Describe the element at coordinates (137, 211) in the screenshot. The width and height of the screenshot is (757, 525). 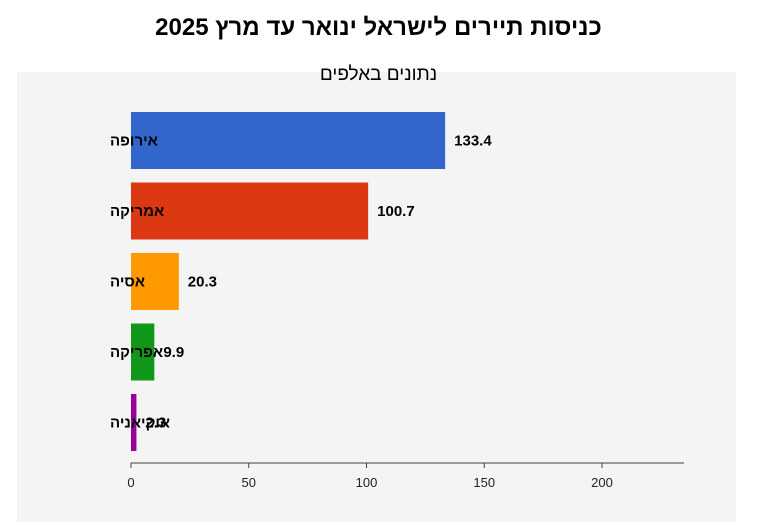
I see `category-label-1: אמריקה` at that location.